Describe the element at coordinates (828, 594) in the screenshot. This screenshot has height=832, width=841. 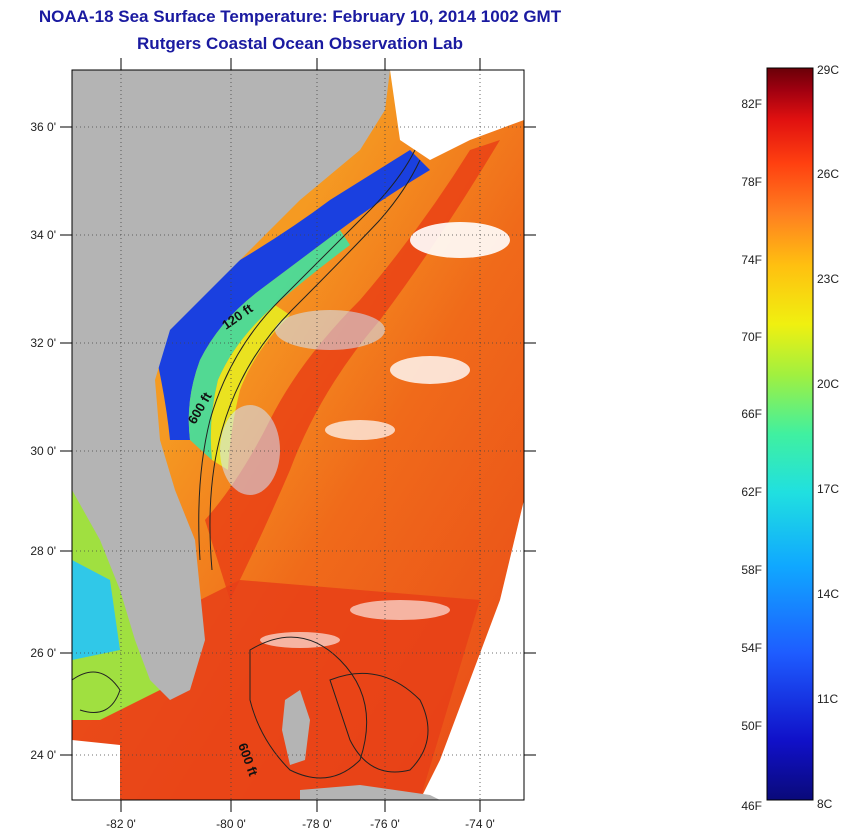
I see `colorbar-c-label: 14C` at that location.